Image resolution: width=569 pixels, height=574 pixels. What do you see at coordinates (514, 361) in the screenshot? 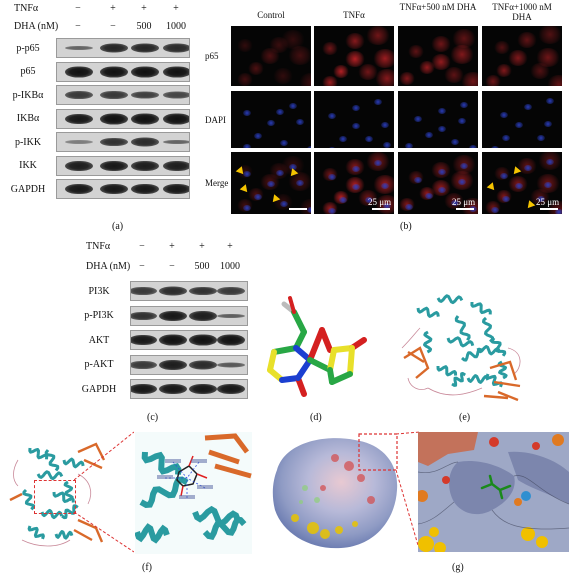
I see `loop-coil` at bounding box center [514, 361].